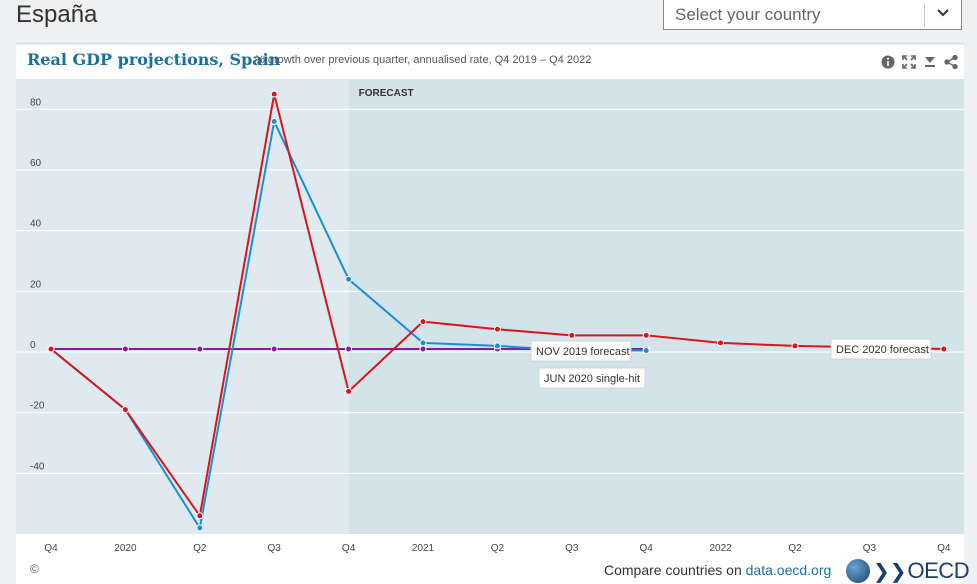 Image resolution: width=977 pixels, height=584 pixels. Describe the element at coordinates (748, 14) in the screenshot. I see `country-select-placeholder: Select your country` at that location.